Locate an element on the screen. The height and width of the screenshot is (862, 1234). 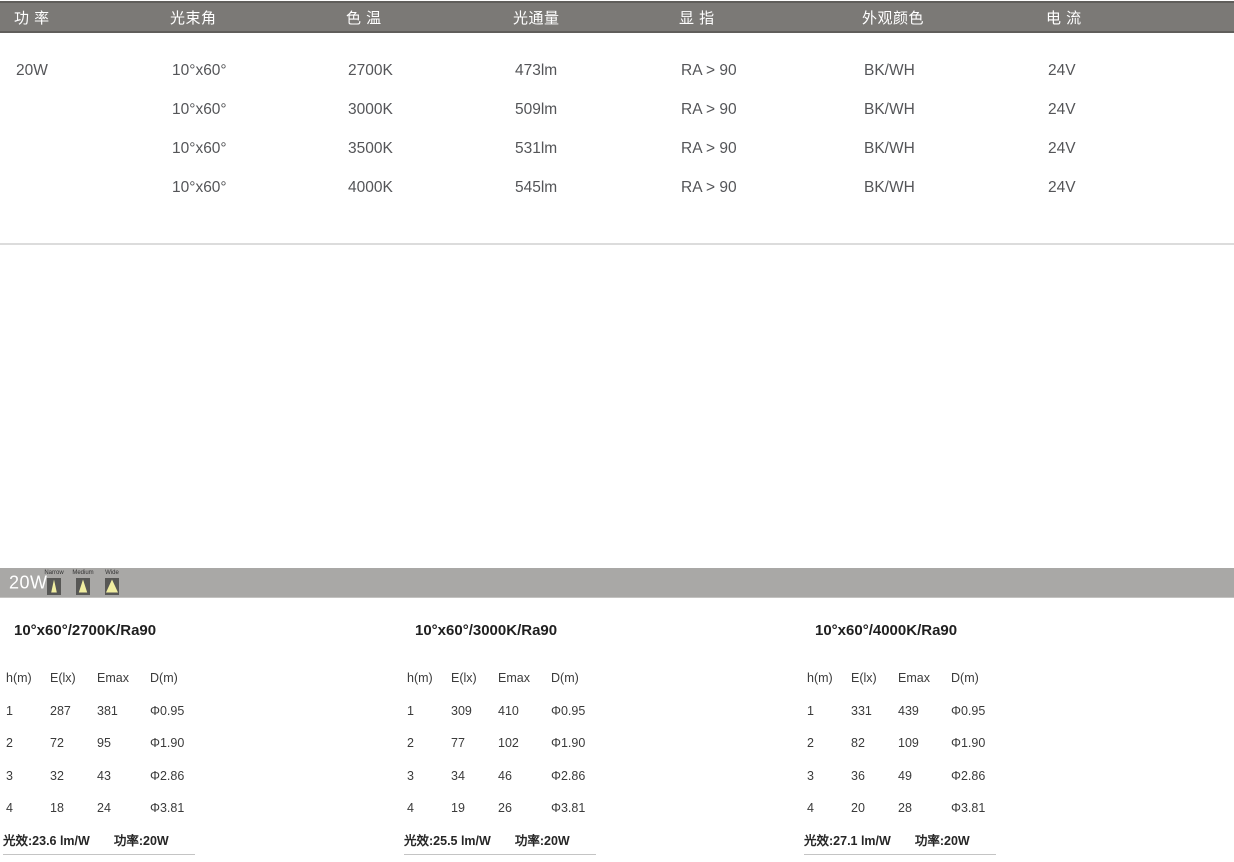
table-row: 2 77 102 Φ1.90 is located at coordinates (527, 743).